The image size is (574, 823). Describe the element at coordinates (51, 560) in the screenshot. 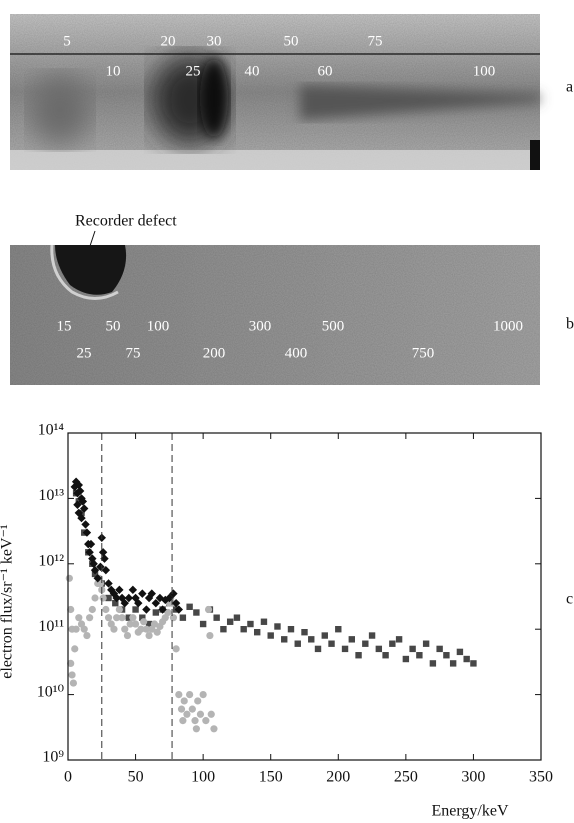

I see `y-tick-label: 10¹²` at that location.